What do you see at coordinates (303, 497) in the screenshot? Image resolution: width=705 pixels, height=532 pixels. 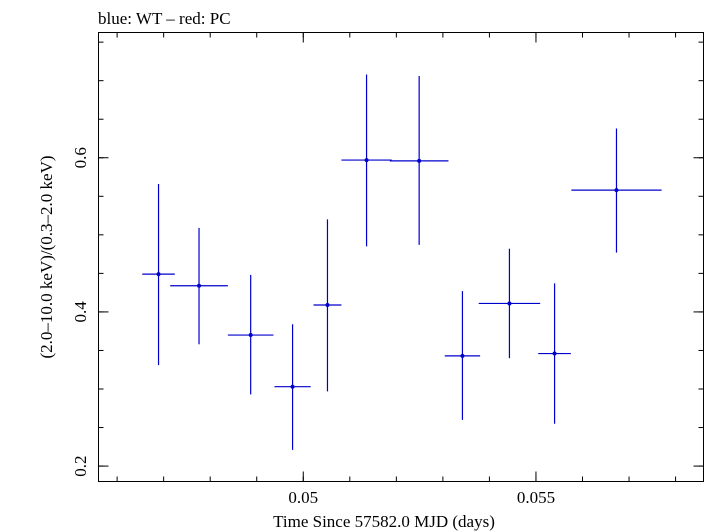 I see `x-tick-label: 0.05` at bounding box center [303, 497].